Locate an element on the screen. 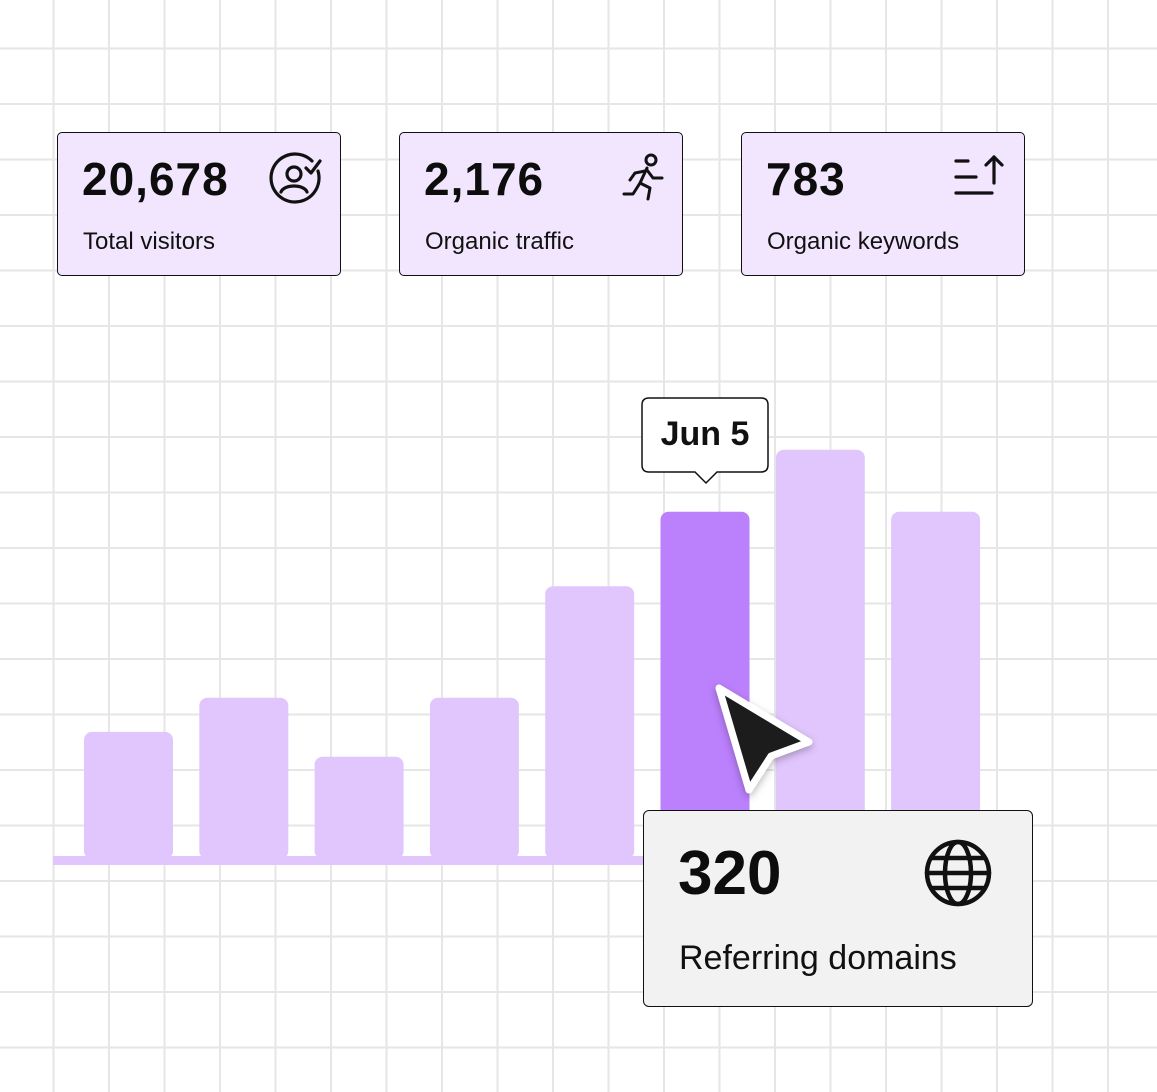 The width and height of the screenshot is (1157, 1092). user-check-icon is located at coordinates (295, 178).